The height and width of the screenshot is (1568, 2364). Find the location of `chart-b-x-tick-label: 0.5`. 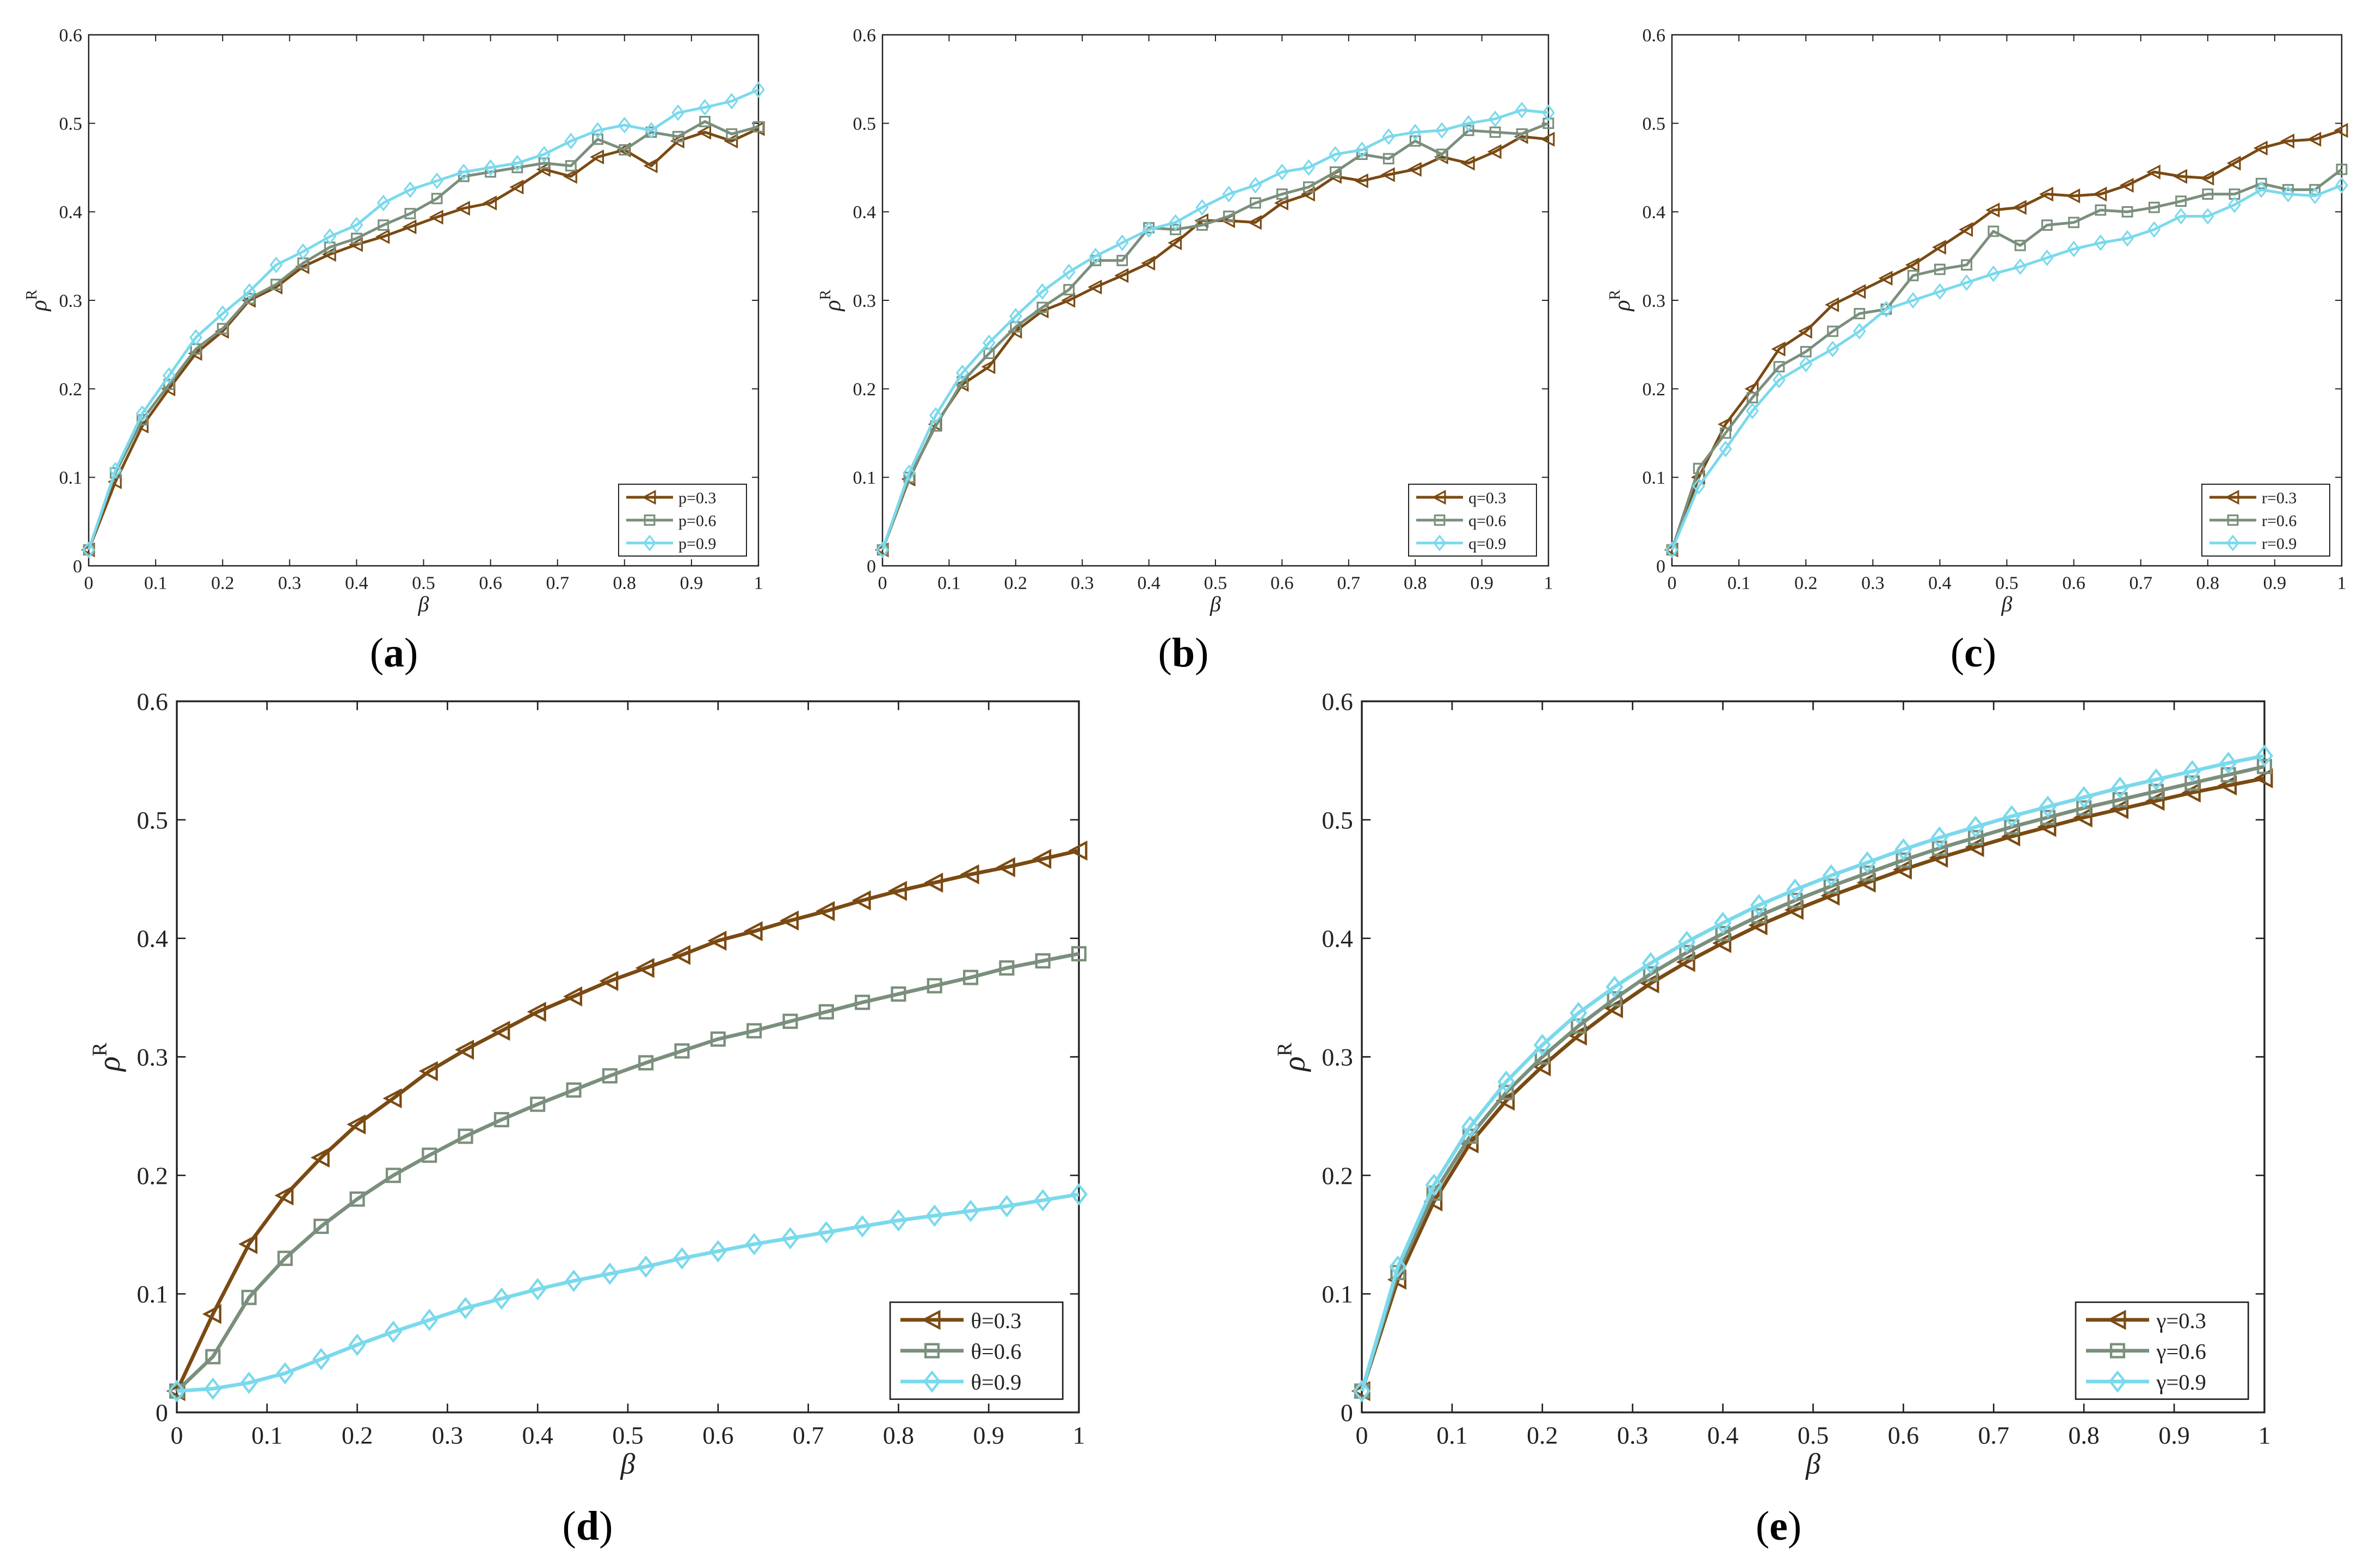

chart-b-x-tick-label: 0.5 is located at coordinates (1215, 583).